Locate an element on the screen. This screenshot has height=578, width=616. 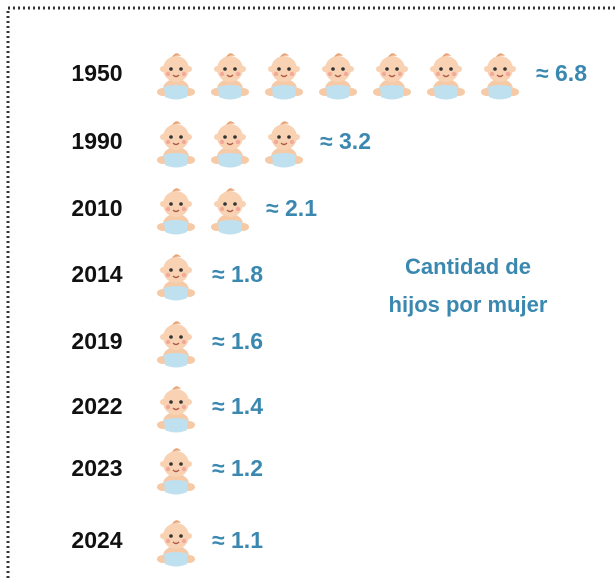
value-label: ≈ 1.6 is located at coordinates (237, 341).